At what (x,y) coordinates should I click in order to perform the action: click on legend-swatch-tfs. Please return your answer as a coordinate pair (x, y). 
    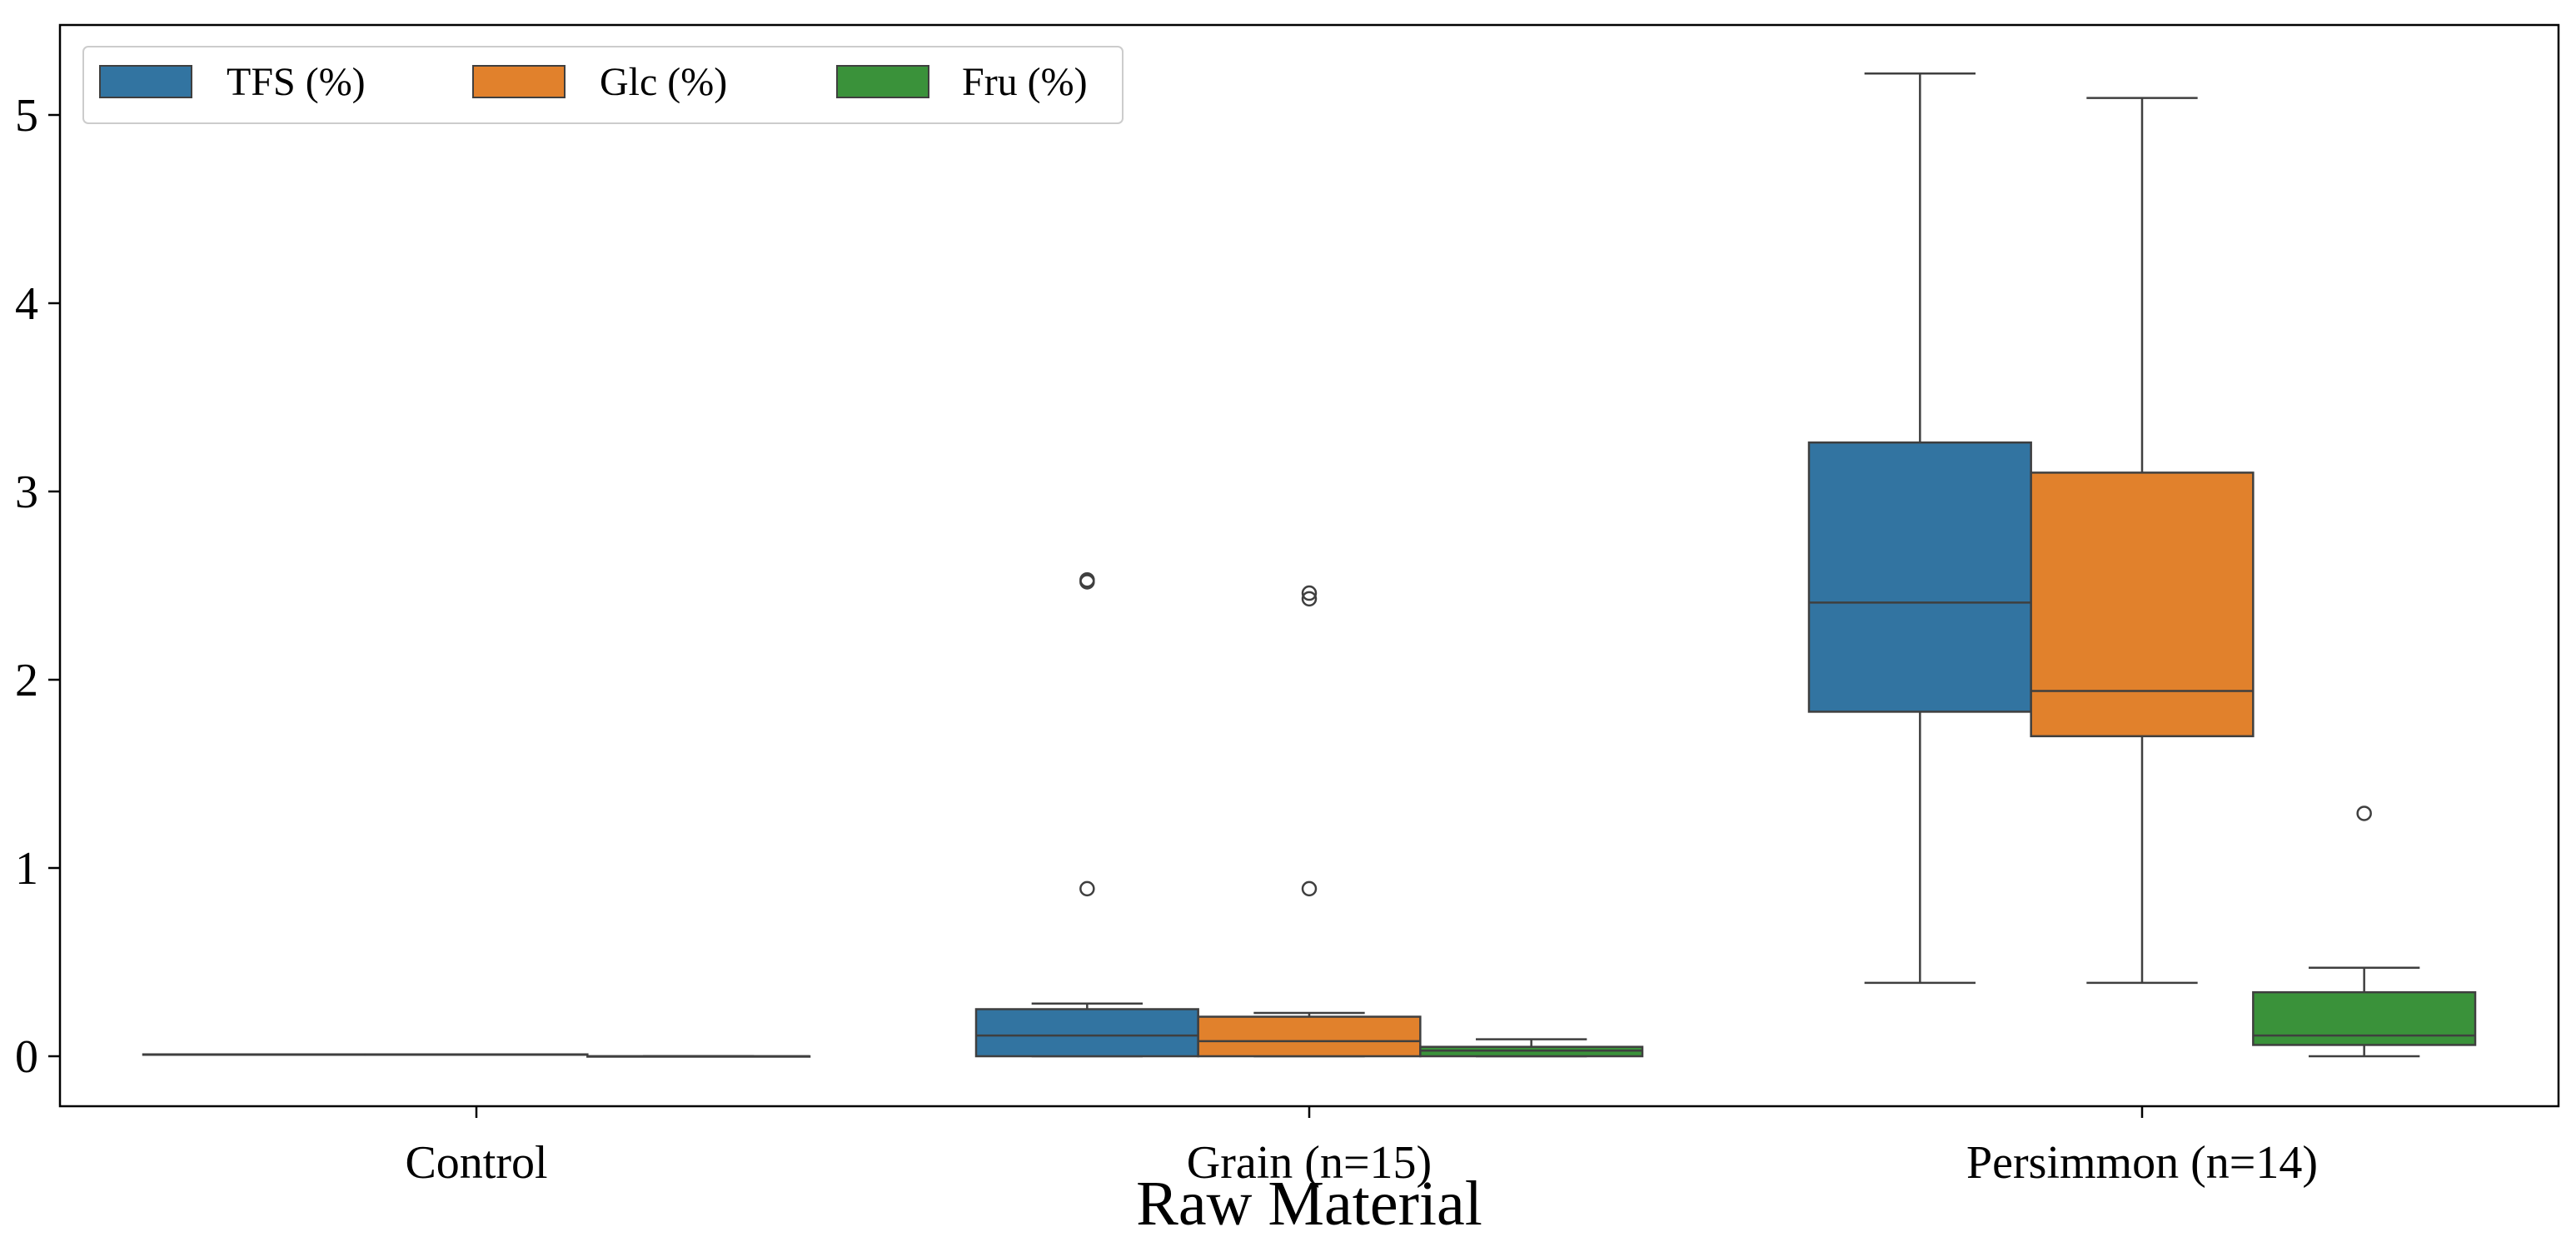
    Looking at the image, I should click on (145, 81).